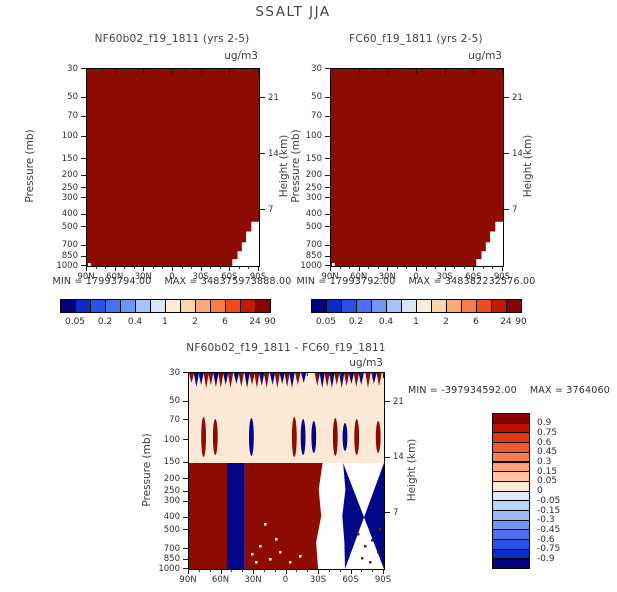  Describe the element at coordinates (311, 265) in the screenshot. I see `pressure-tick-label: 1000` at that location.